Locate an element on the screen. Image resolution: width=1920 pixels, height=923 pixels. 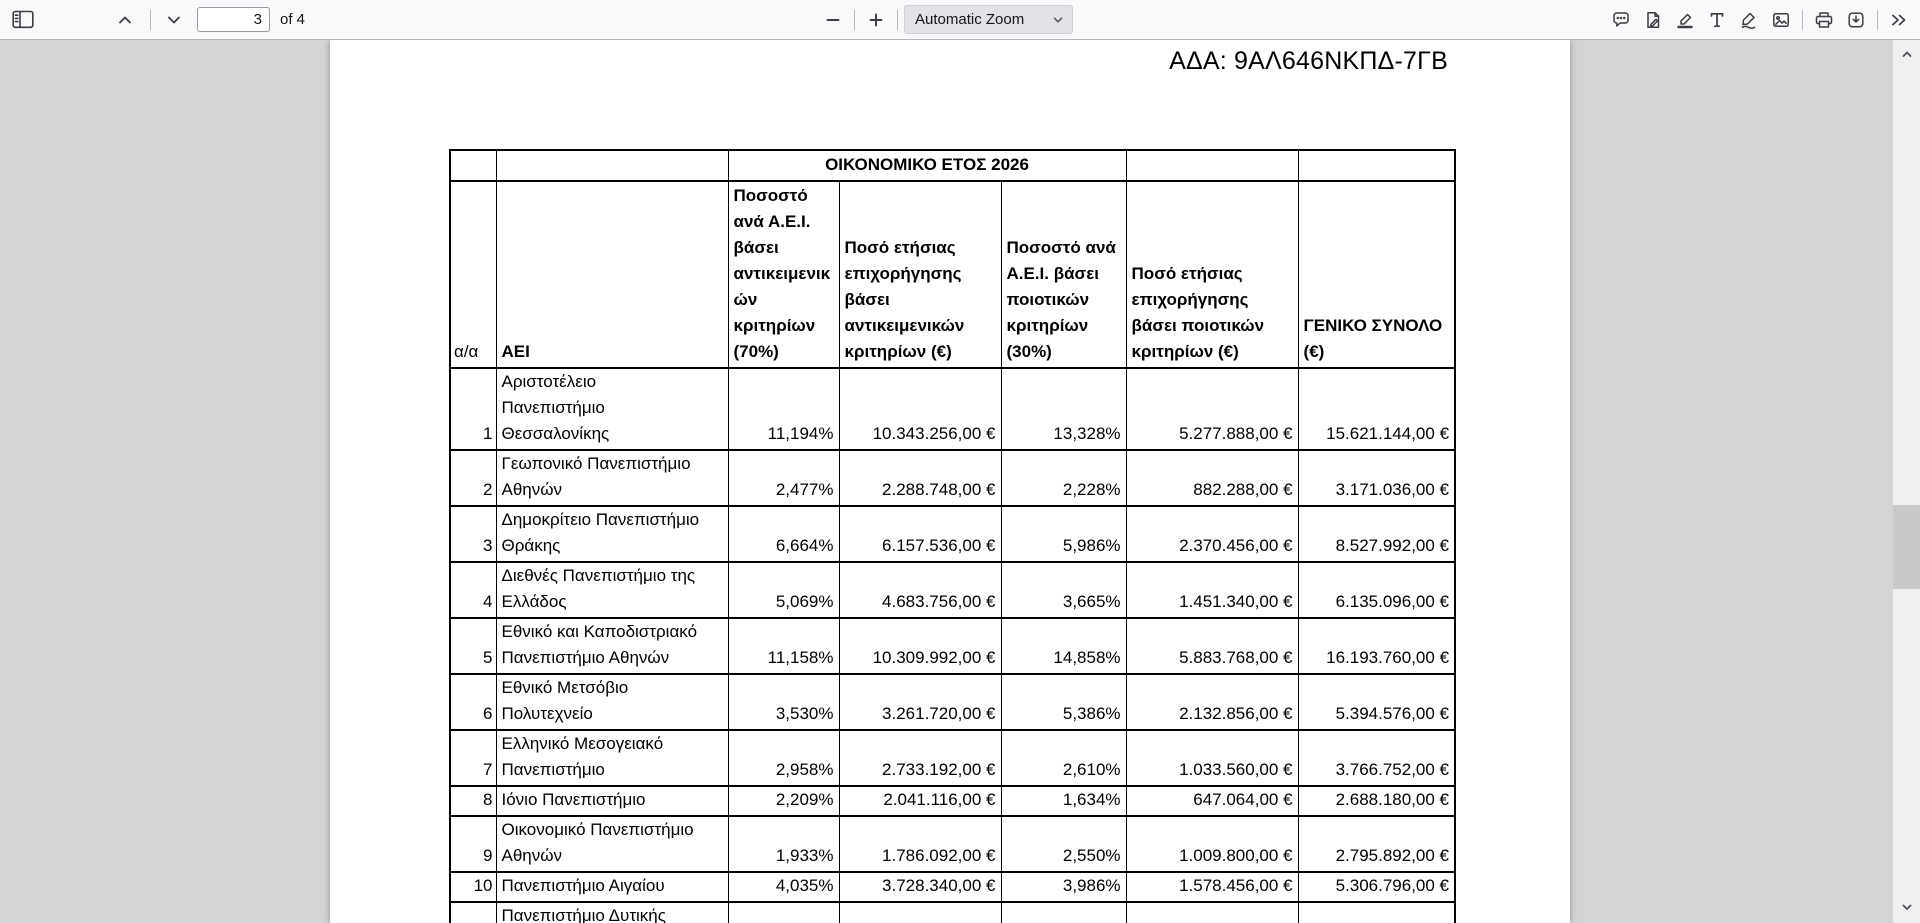
amount-objective-cell: 2.733.192,00 € is located at coordinates (920, 758).